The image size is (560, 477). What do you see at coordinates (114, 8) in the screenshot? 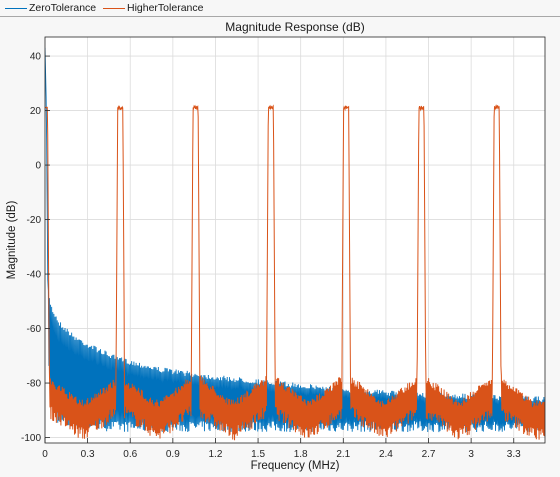
I see `legend-swatch-higher-tolerance` at bounding box center [114, 8].